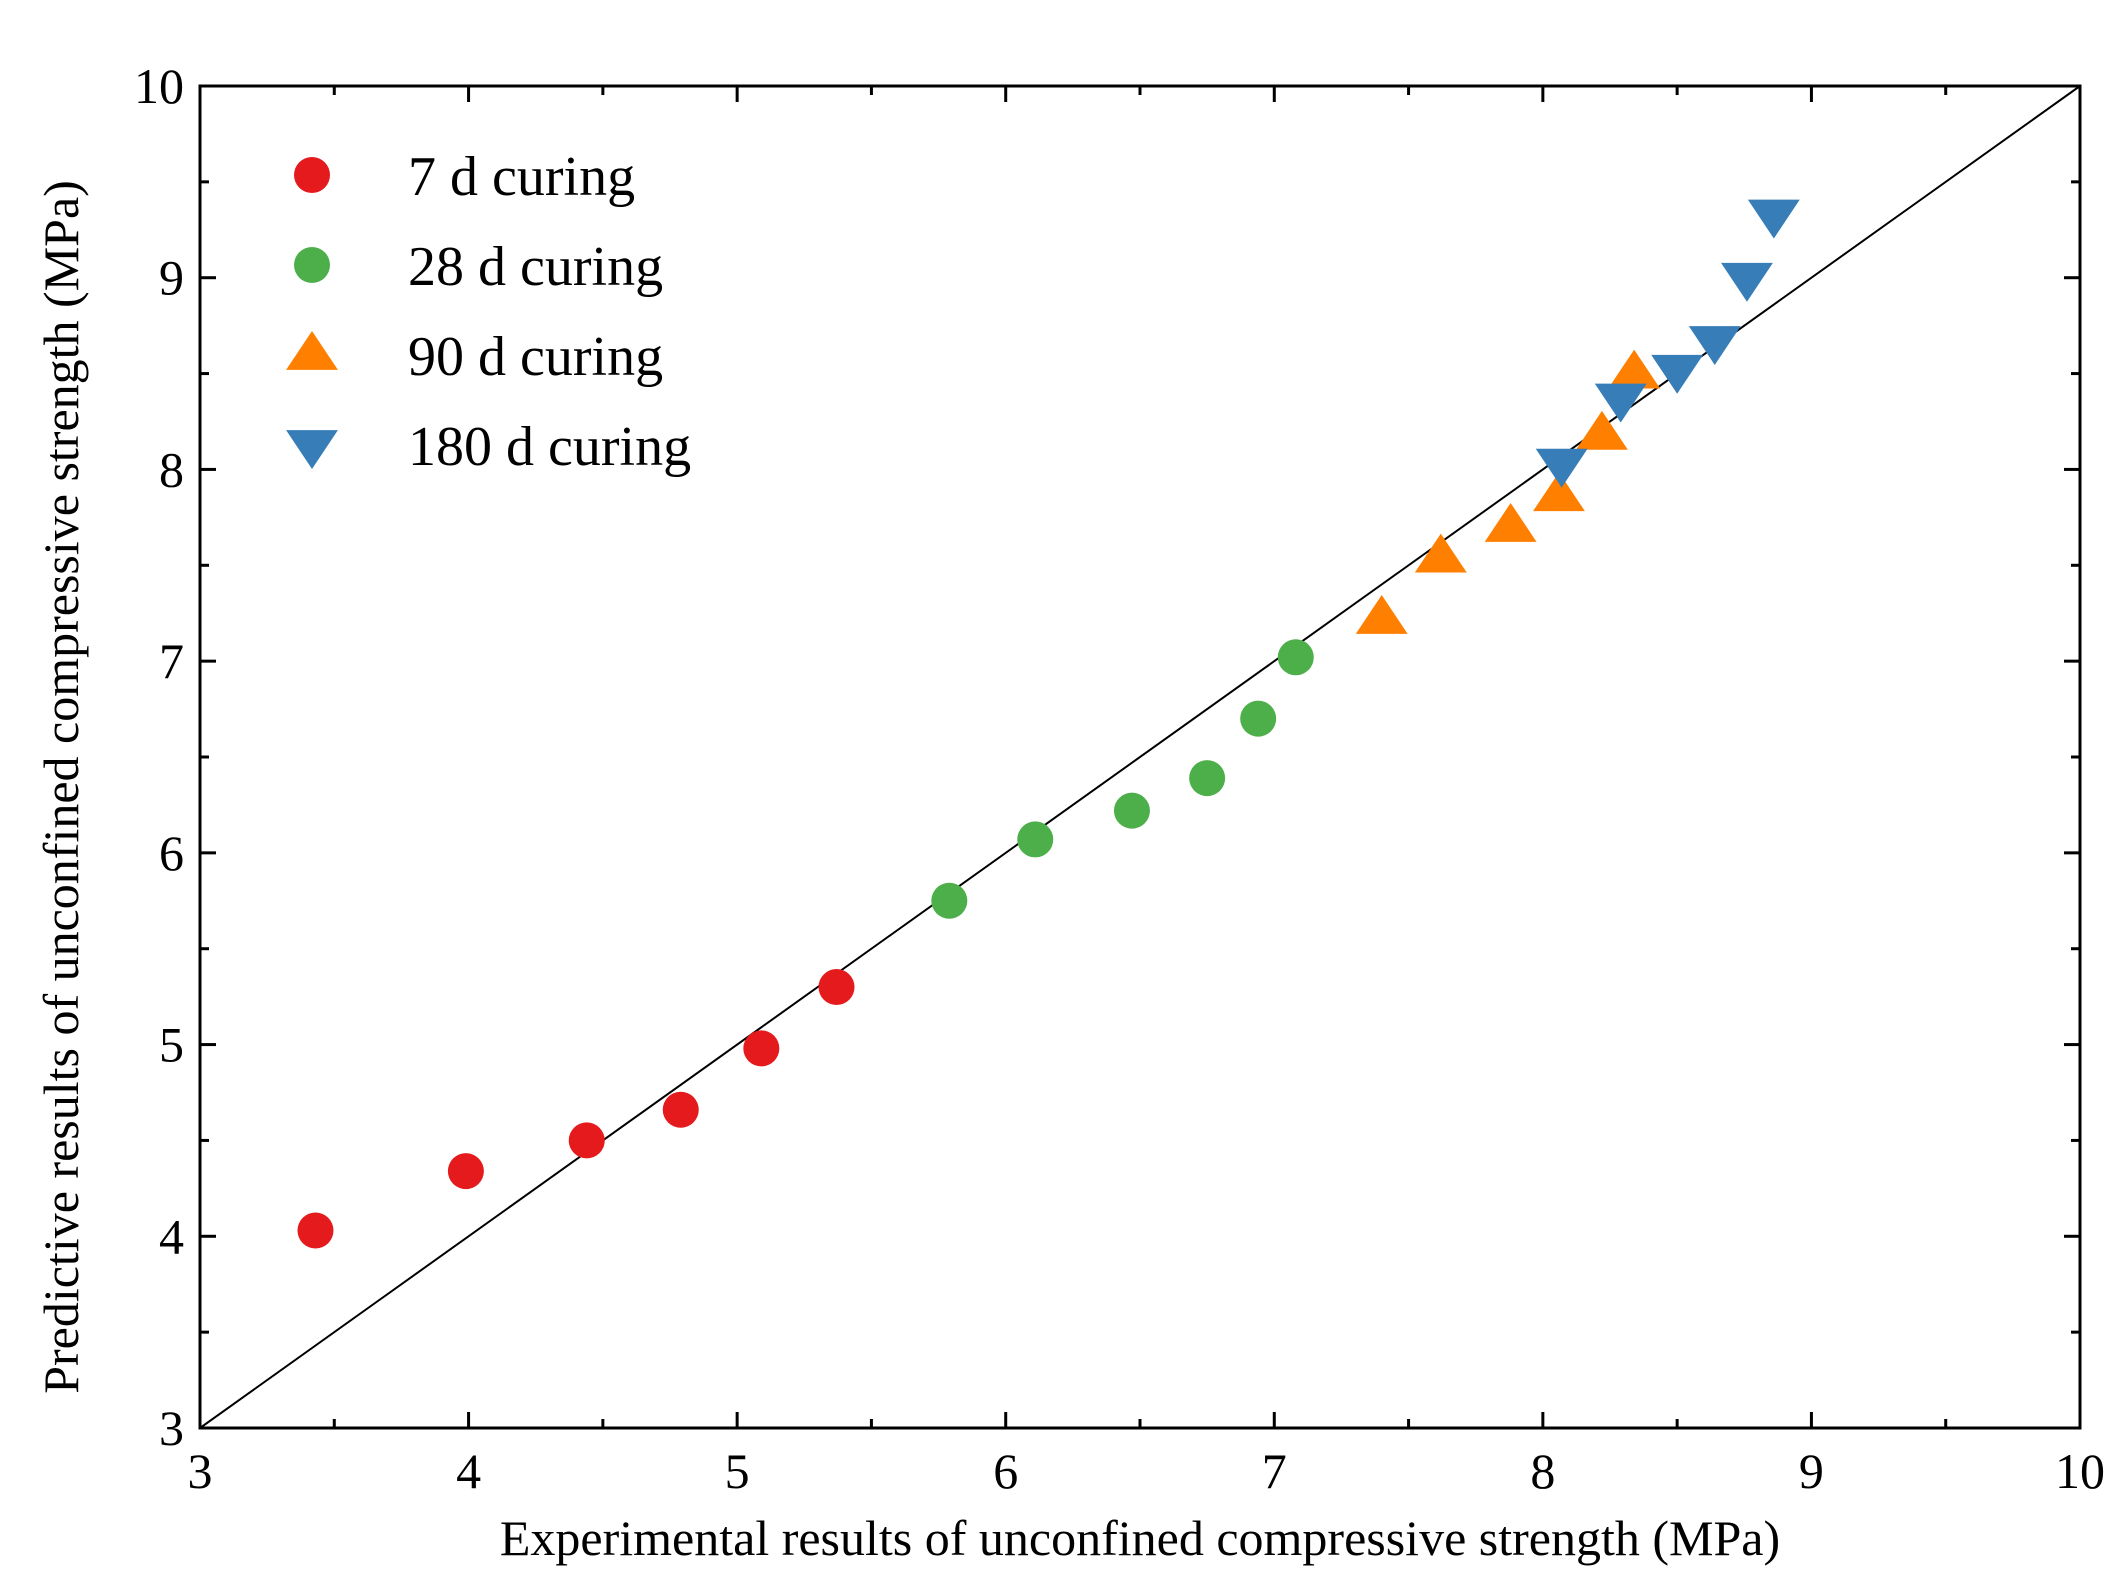 Image resolution: width=2124 pixels, height=1588 pixels. Describe the element at coordinates (1811, 1471) in the screenshot. I see `x-tick-label: 9` at that location.